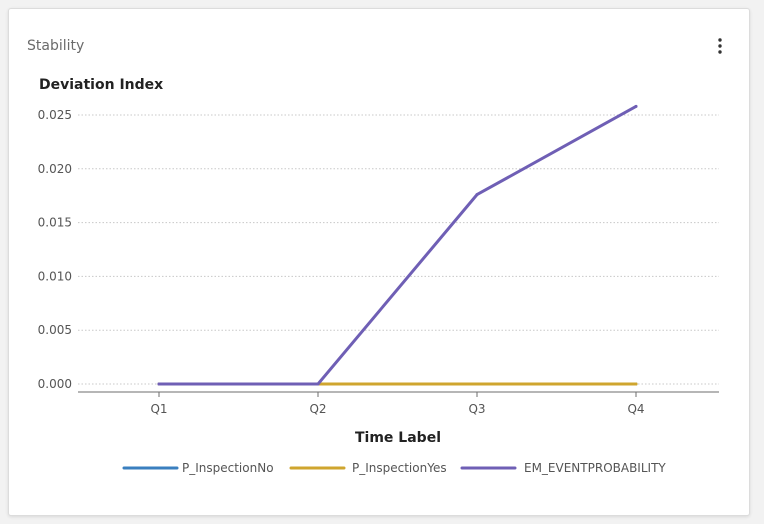 This screenshot has height=524, width=764. What do you see at coordinates (55, 384) in the screenshot?
I see `y-tick-label: 0.000` at bounding box center [55, 384].